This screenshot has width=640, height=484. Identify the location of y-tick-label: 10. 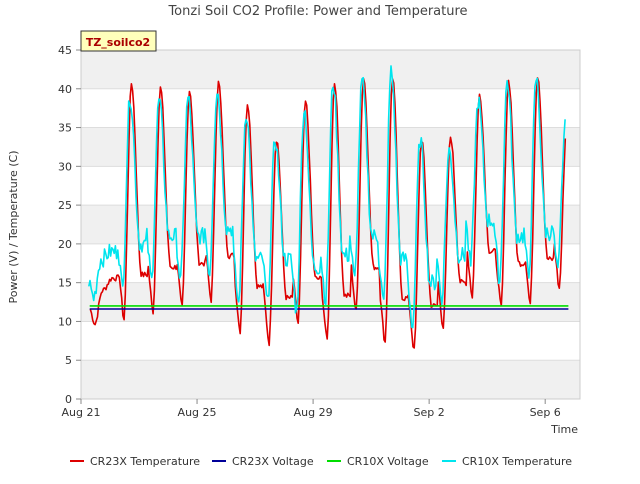
(65, 321).